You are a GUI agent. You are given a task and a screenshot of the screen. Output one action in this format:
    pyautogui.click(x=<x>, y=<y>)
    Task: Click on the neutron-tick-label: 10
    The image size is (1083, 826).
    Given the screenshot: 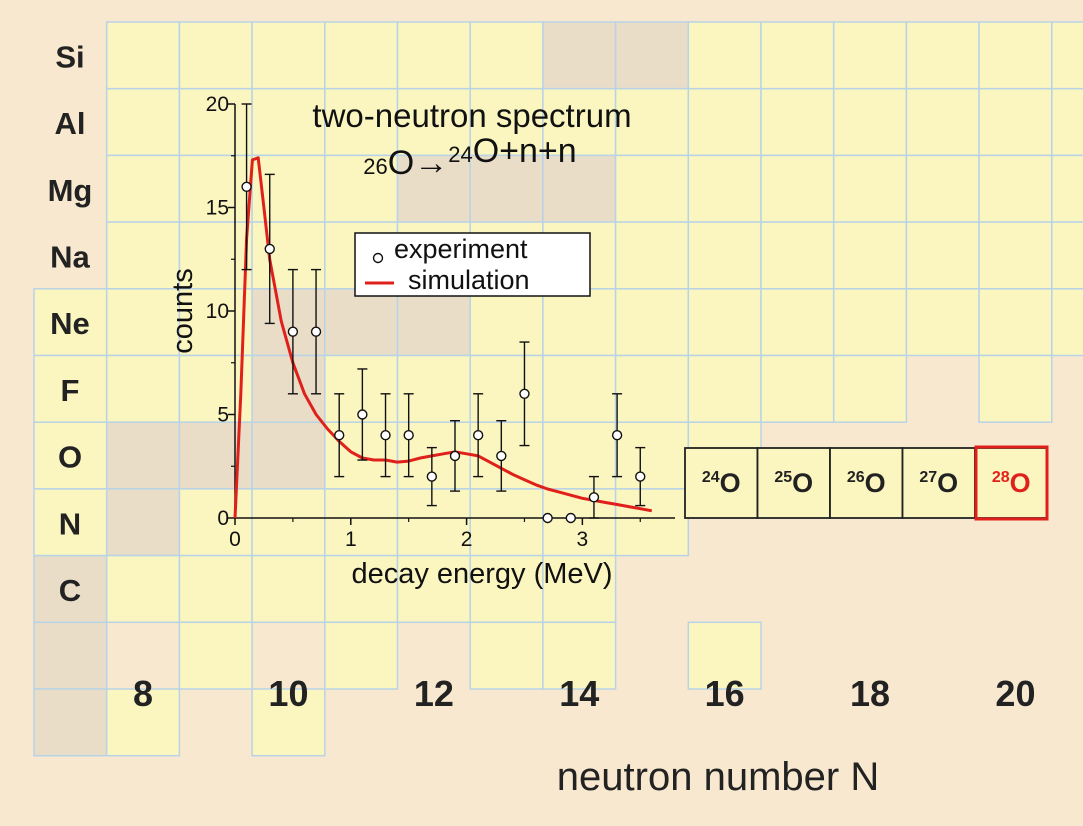 What is the action you would take?
    pyautogui.click(x=288, y=693)
    